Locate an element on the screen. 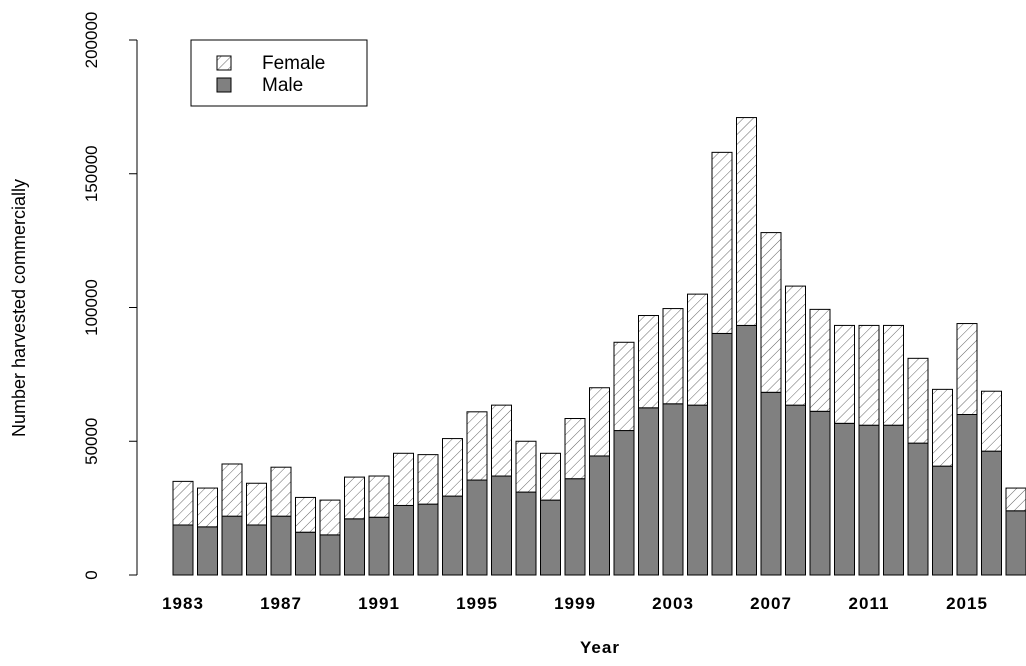 The width and height of the screenshot is (1026, 666). x-tick-label: 2015 is located at coordinates (967, 603).